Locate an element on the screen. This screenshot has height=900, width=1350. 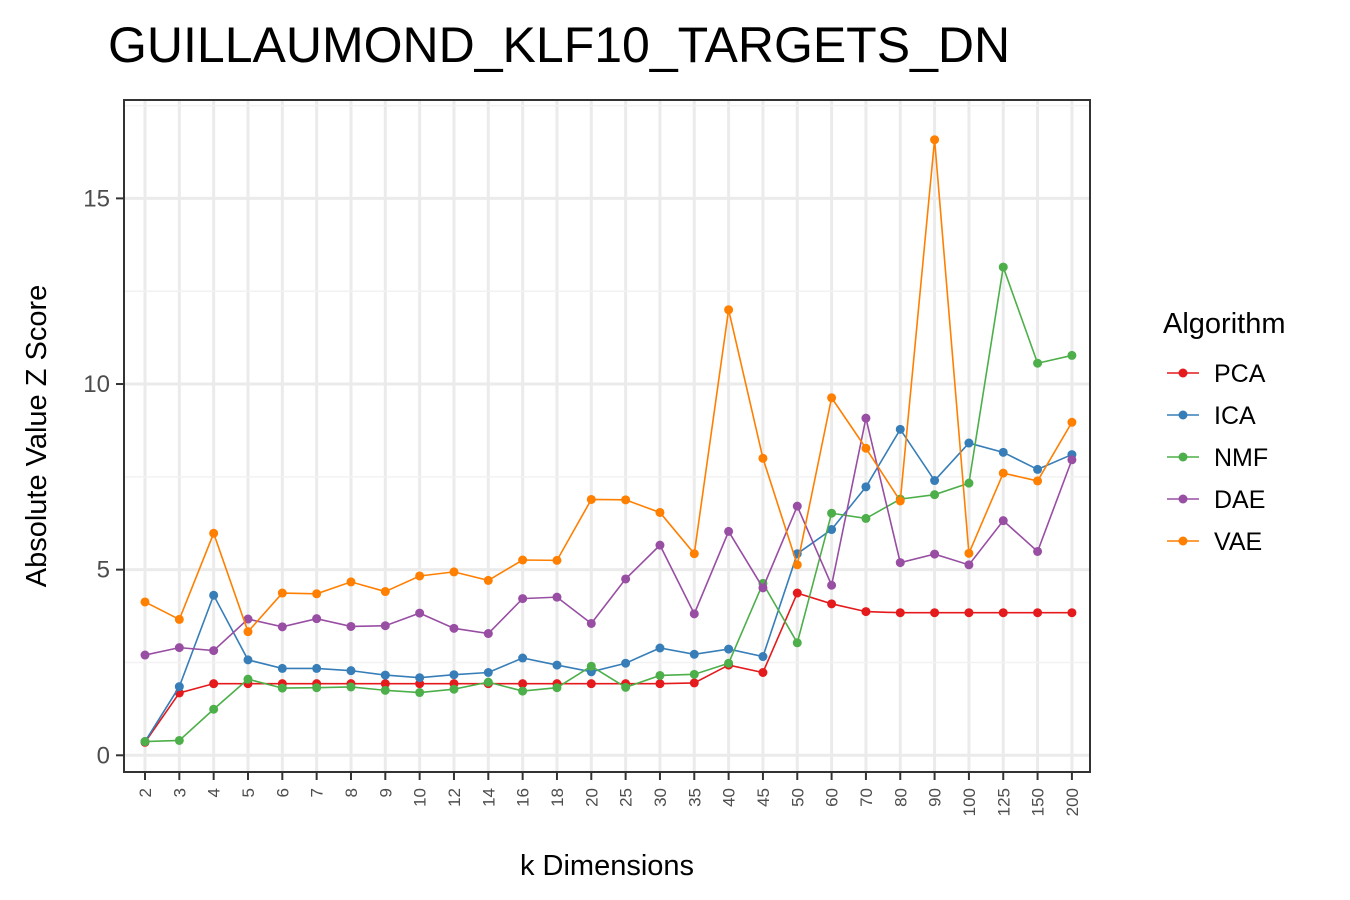
x-tick-label: 80 is located at coordinates (900, 797).